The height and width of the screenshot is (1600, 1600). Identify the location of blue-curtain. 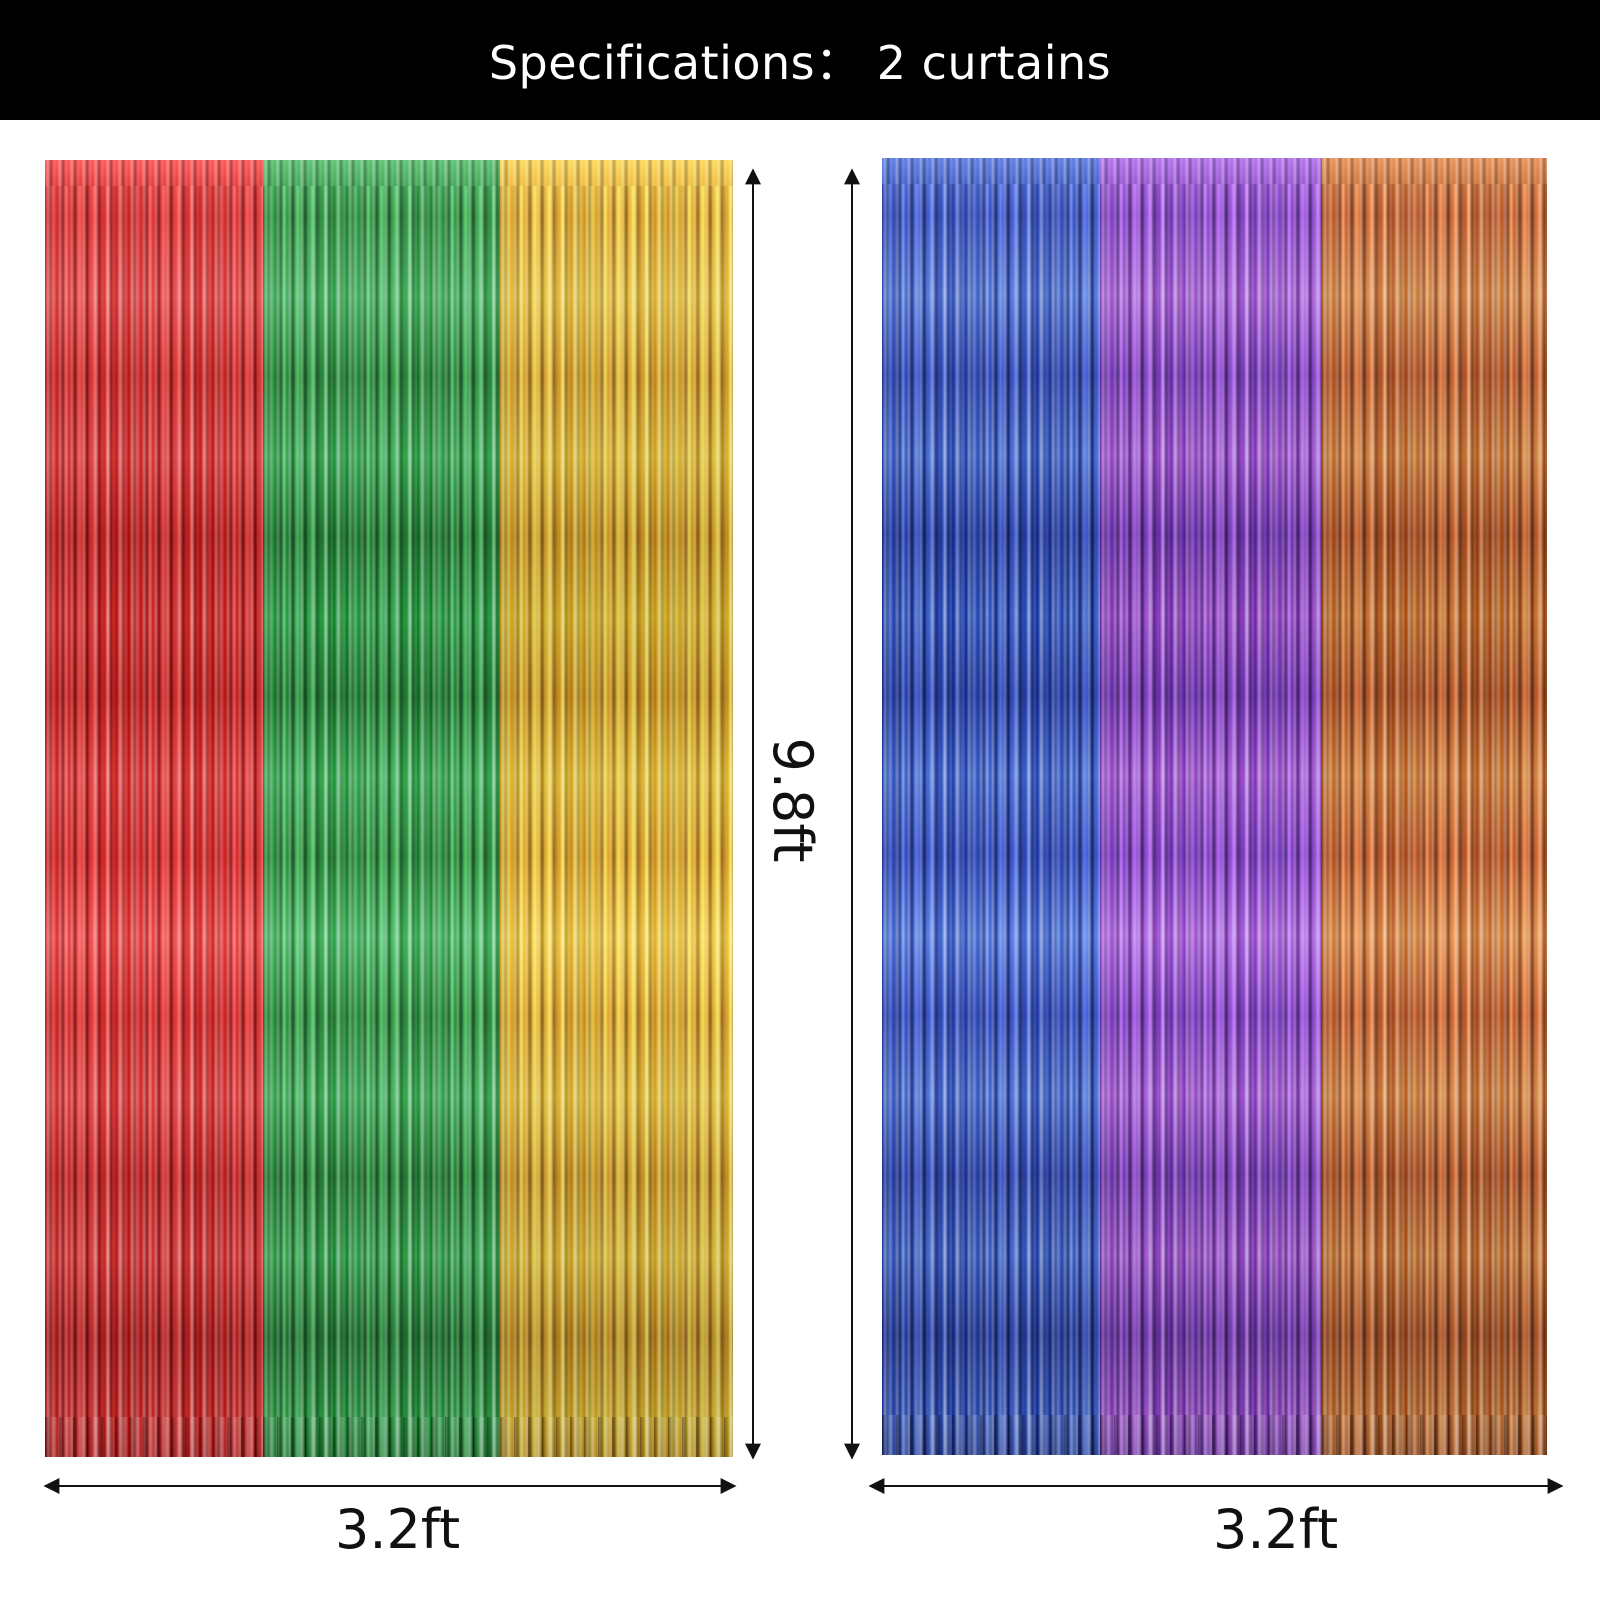
(992, 806).